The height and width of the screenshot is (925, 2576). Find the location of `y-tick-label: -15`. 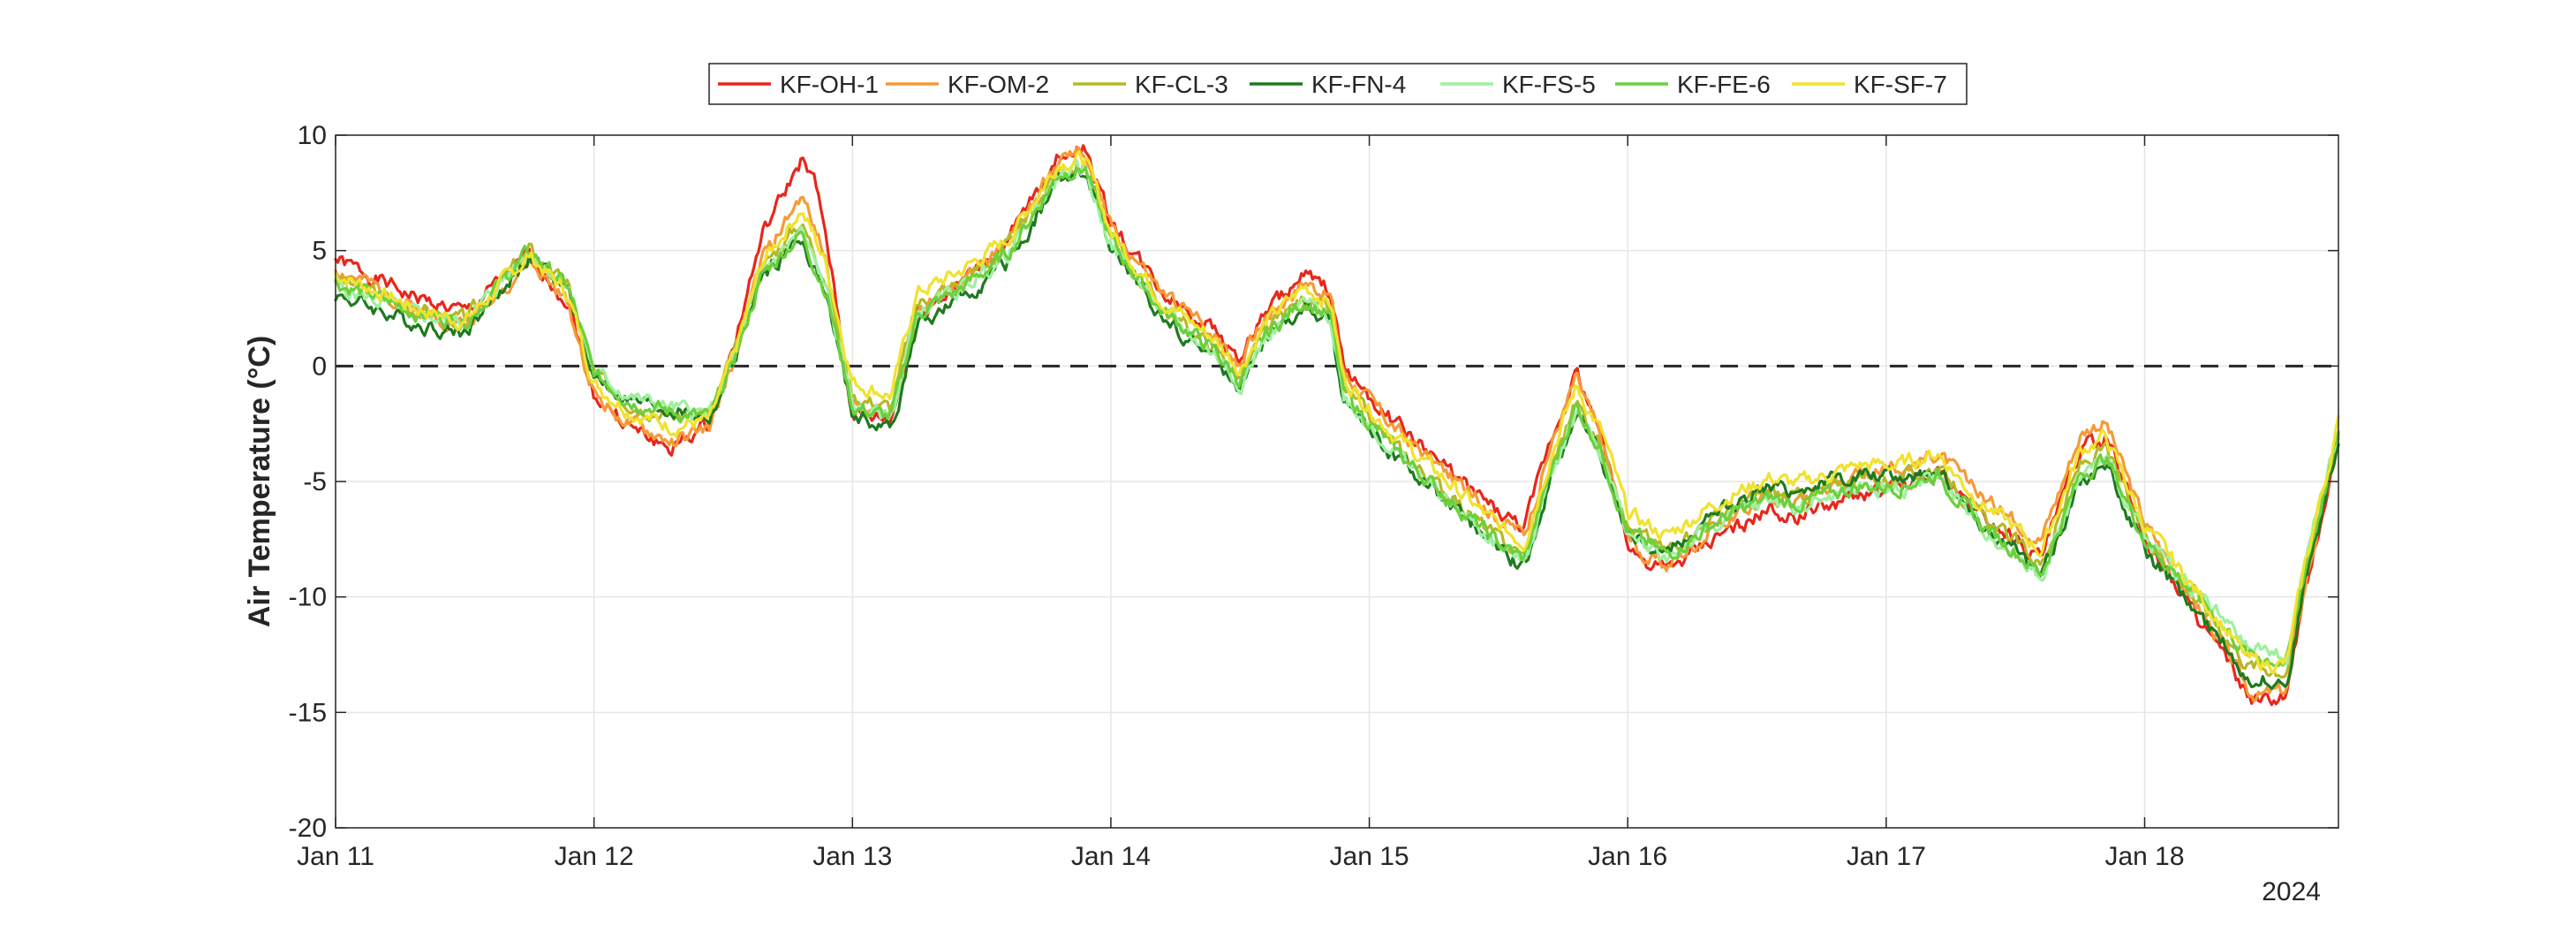

y-tick-label: -15 is located at coordinates (308, 712).